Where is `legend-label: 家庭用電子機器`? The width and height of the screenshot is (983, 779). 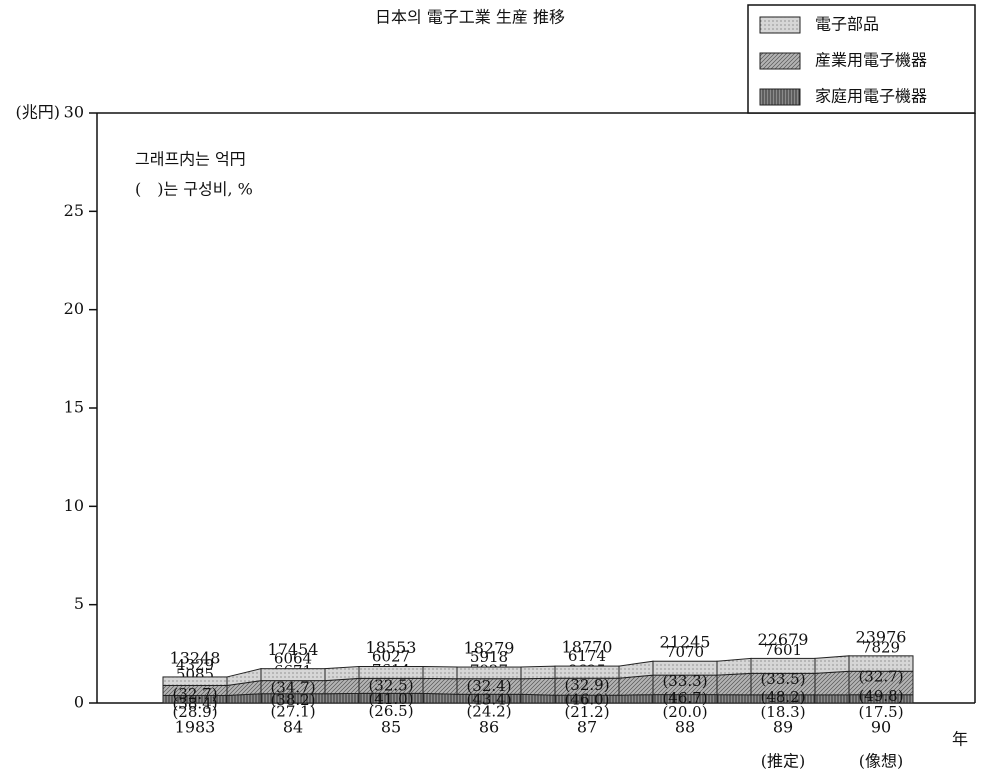
legend-label: 家庭用電子機器 is located at coordinates (871, 96).